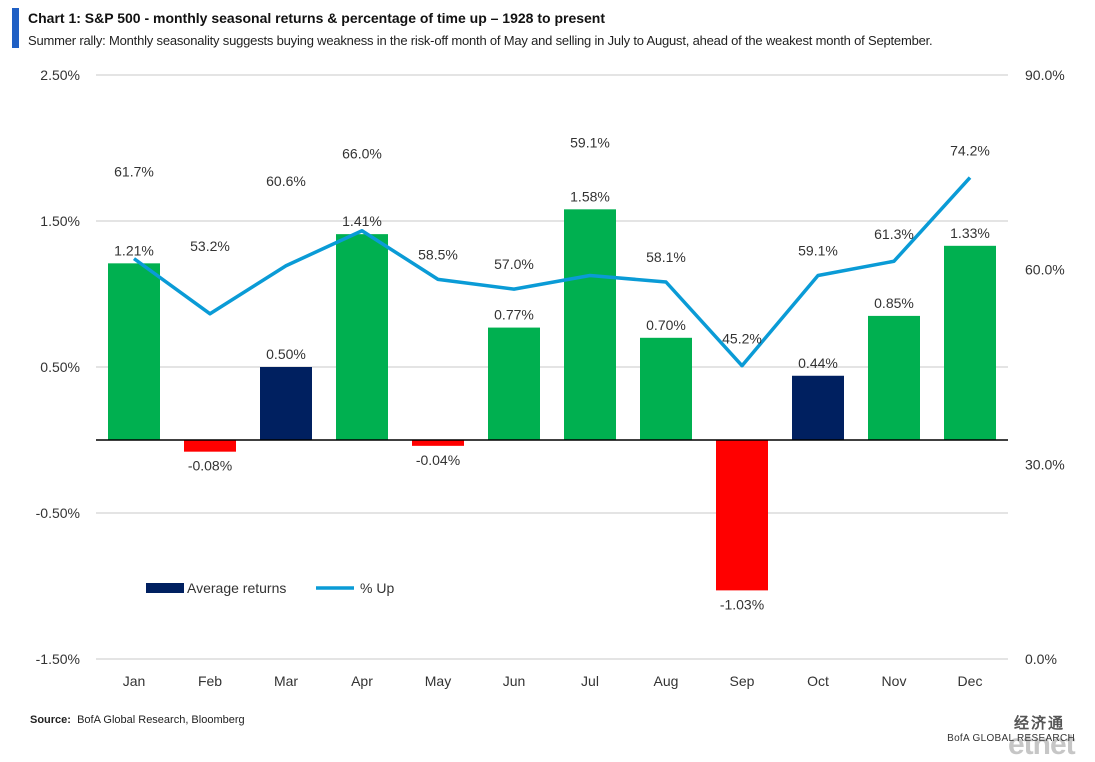 The height and width of the screenshot is (762, 1095). Describe the element at coordinates (58, 659) in the screenshot. I see `left-axis-tick-label: -1.50%` at that location.